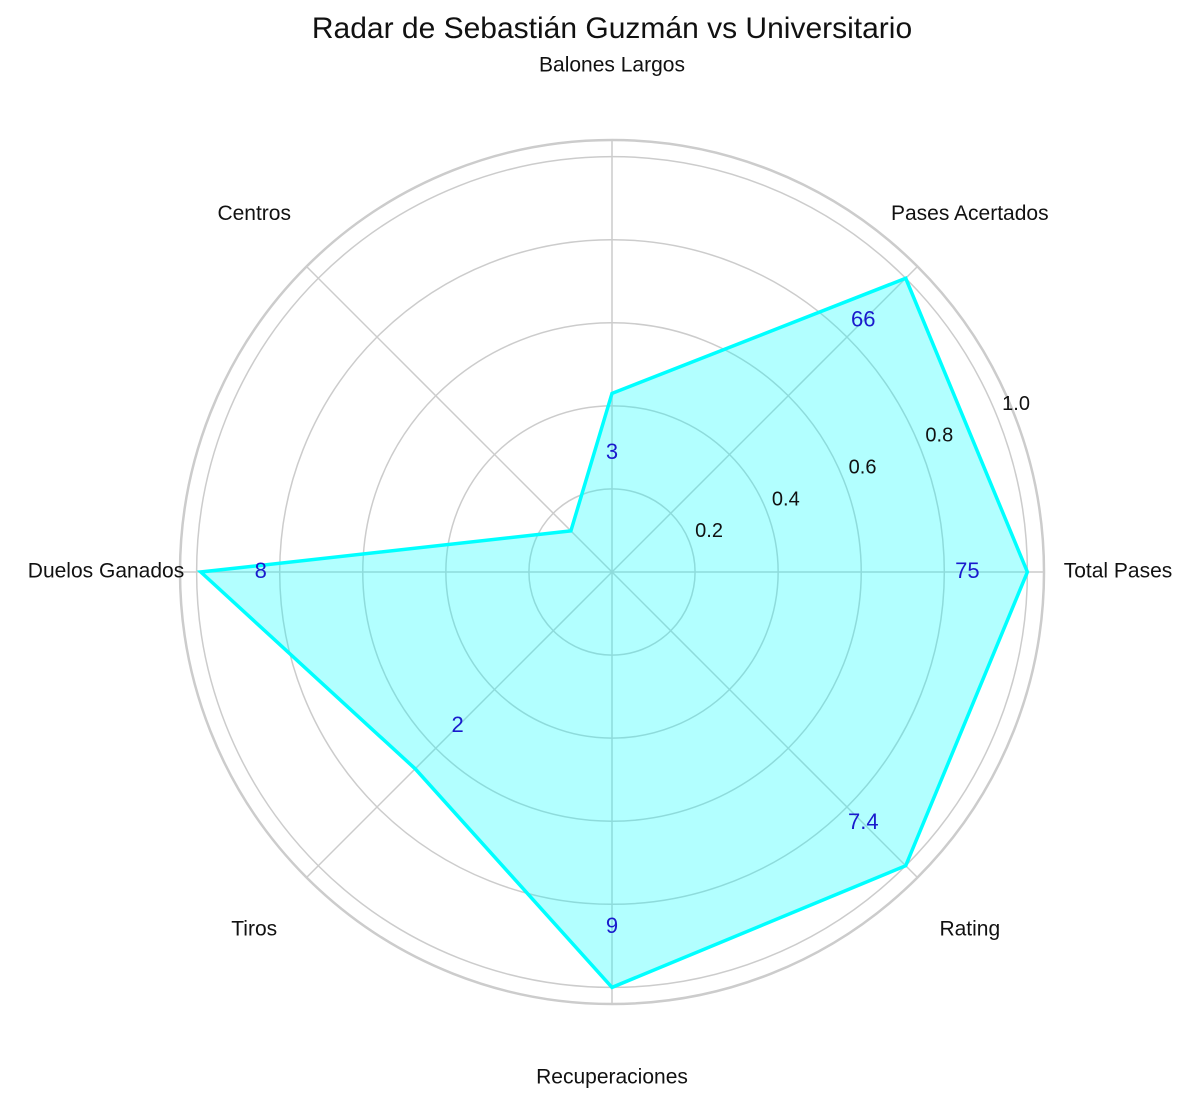  What do you see at coordinates (970, 213) in the screenshot?
I see `category-label: Pases Acertados` at bounding box center [970, 213].